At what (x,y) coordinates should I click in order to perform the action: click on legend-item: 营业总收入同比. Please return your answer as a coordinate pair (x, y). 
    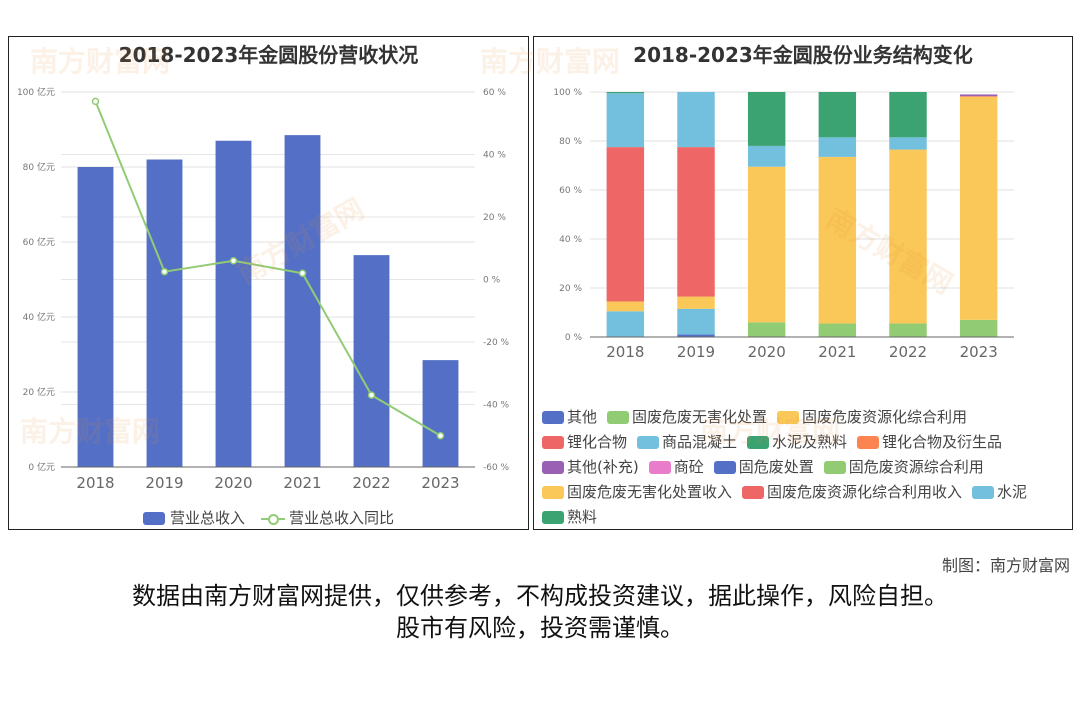
    Looking at the image, I should click on (327, 517).